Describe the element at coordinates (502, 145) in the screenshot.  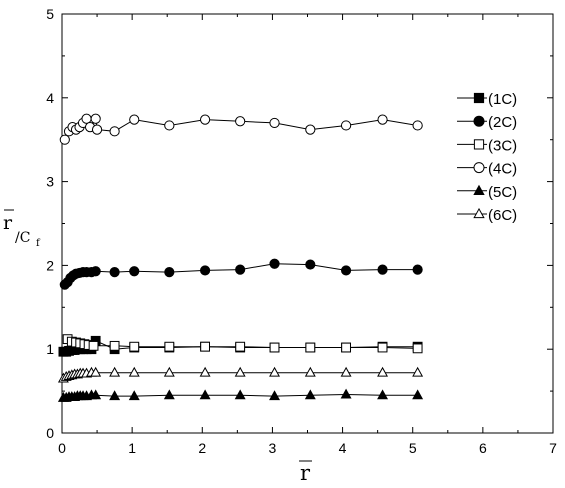
I see `legend-label: (3C)` at that location.